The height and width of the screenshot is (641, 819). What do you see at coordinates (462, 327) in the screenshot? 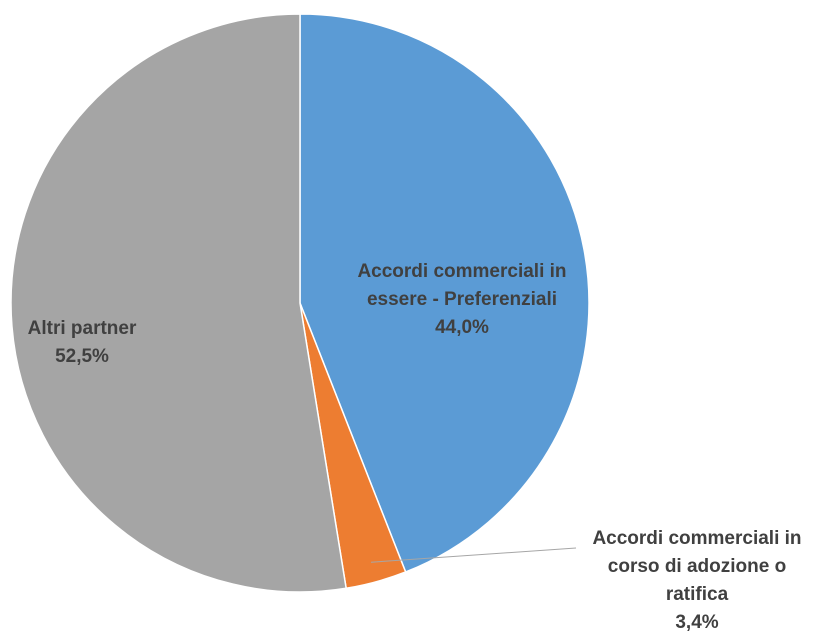
I see `slice-value-label: 44,0%` at bounding box center [462, 327].